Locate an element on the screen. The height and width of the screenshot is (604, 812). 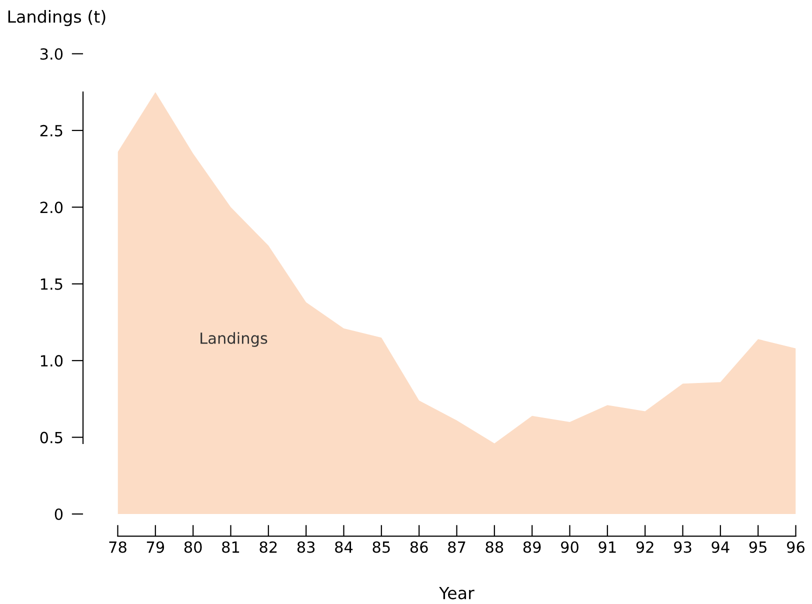
x-tick-label: 85 is located at coordinates (381, 547).